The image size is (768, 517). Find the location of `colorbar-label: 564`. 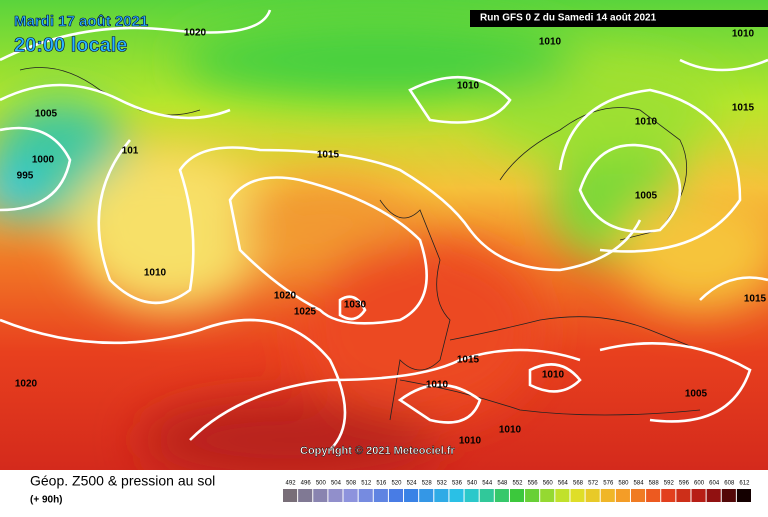

colorbar-label: 564 is located at coordinates (563, 484).